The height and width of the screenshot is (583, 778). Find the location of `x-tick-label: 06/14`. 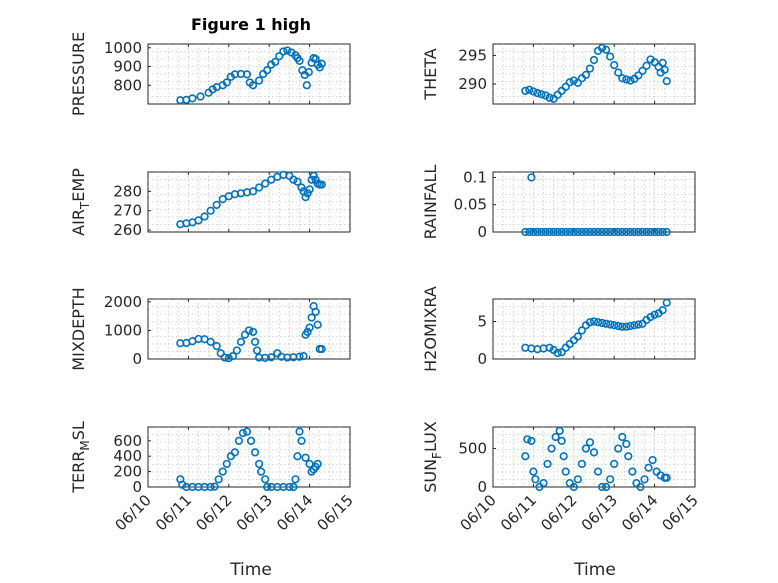

x-tick-label: 06/14 is located at coordinates (639, 512).